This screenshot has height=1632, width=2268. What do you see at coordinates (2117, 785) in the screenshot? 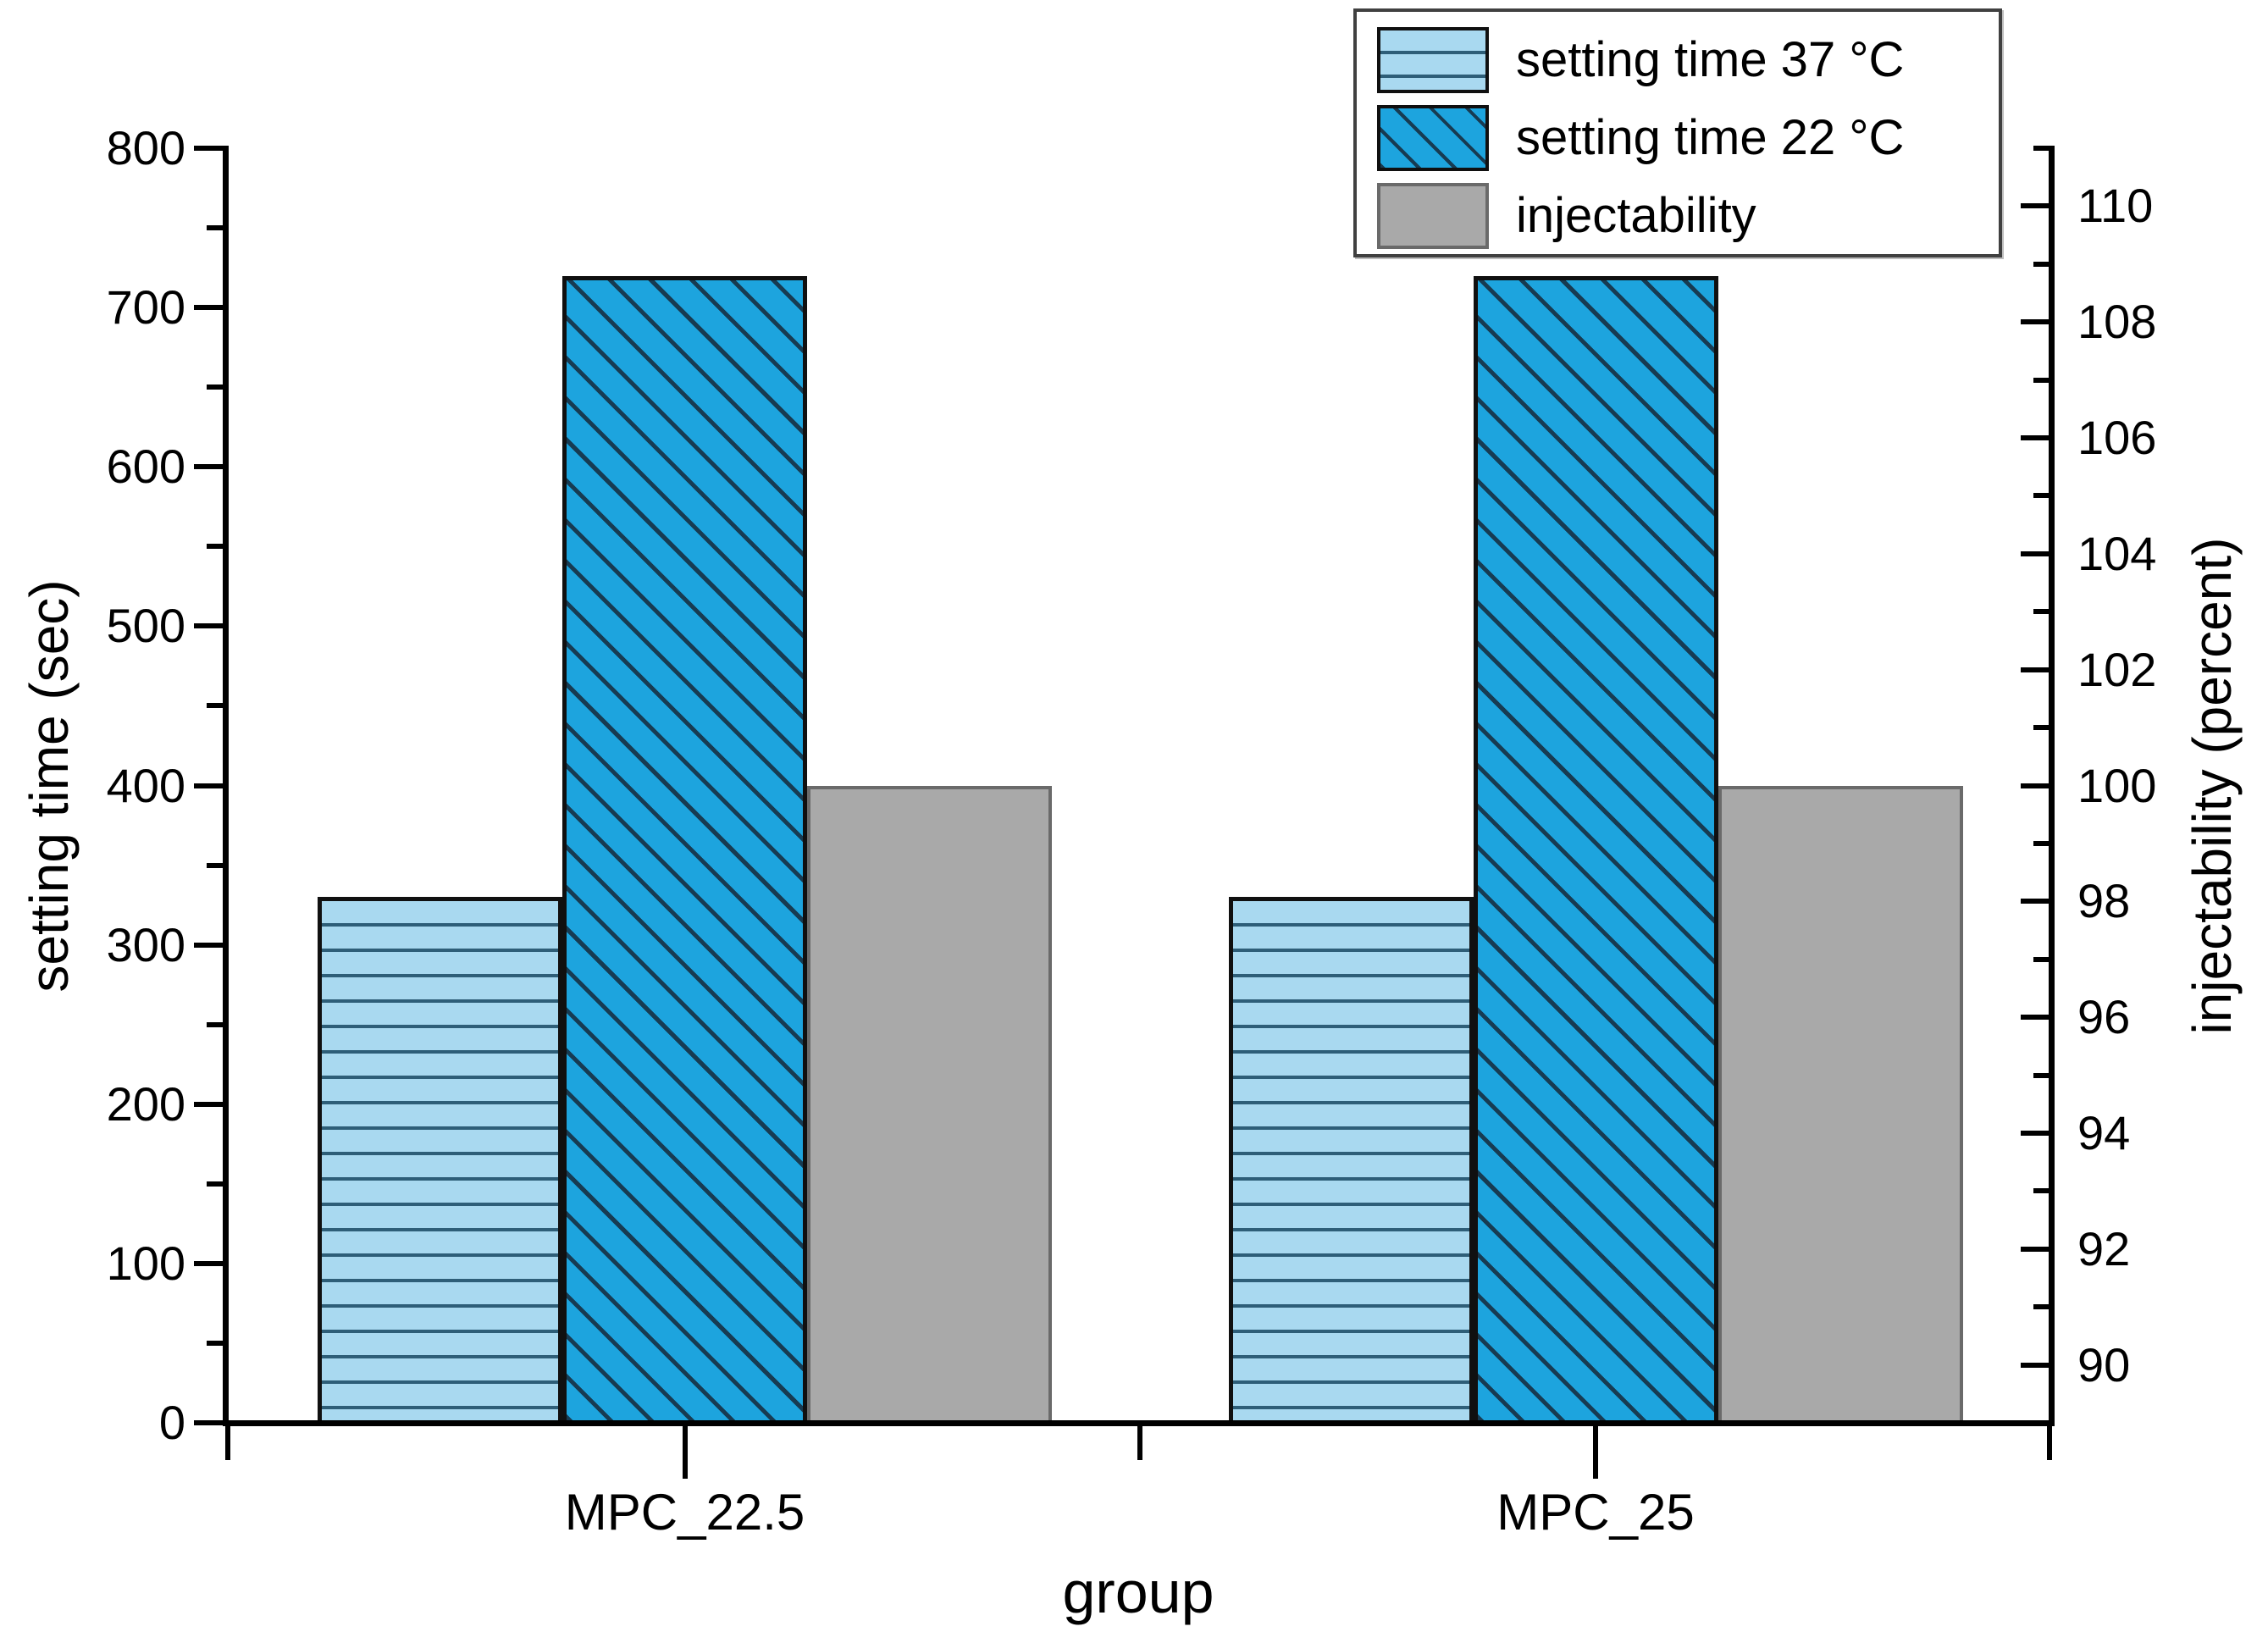
I see `right-tick-label: 100` at bounding box center [2117, 785].